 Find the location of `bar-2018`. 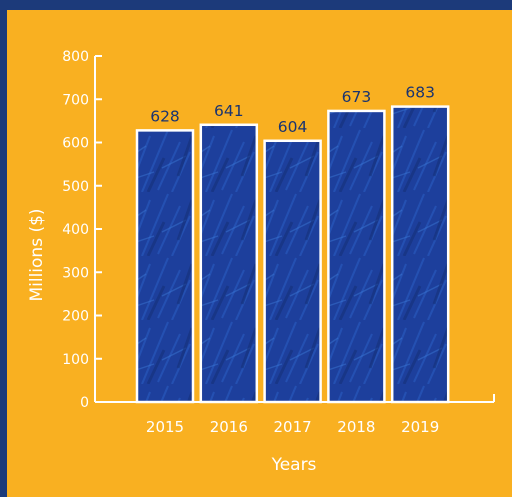

bar-2018 is located at coordinates (356, 256).